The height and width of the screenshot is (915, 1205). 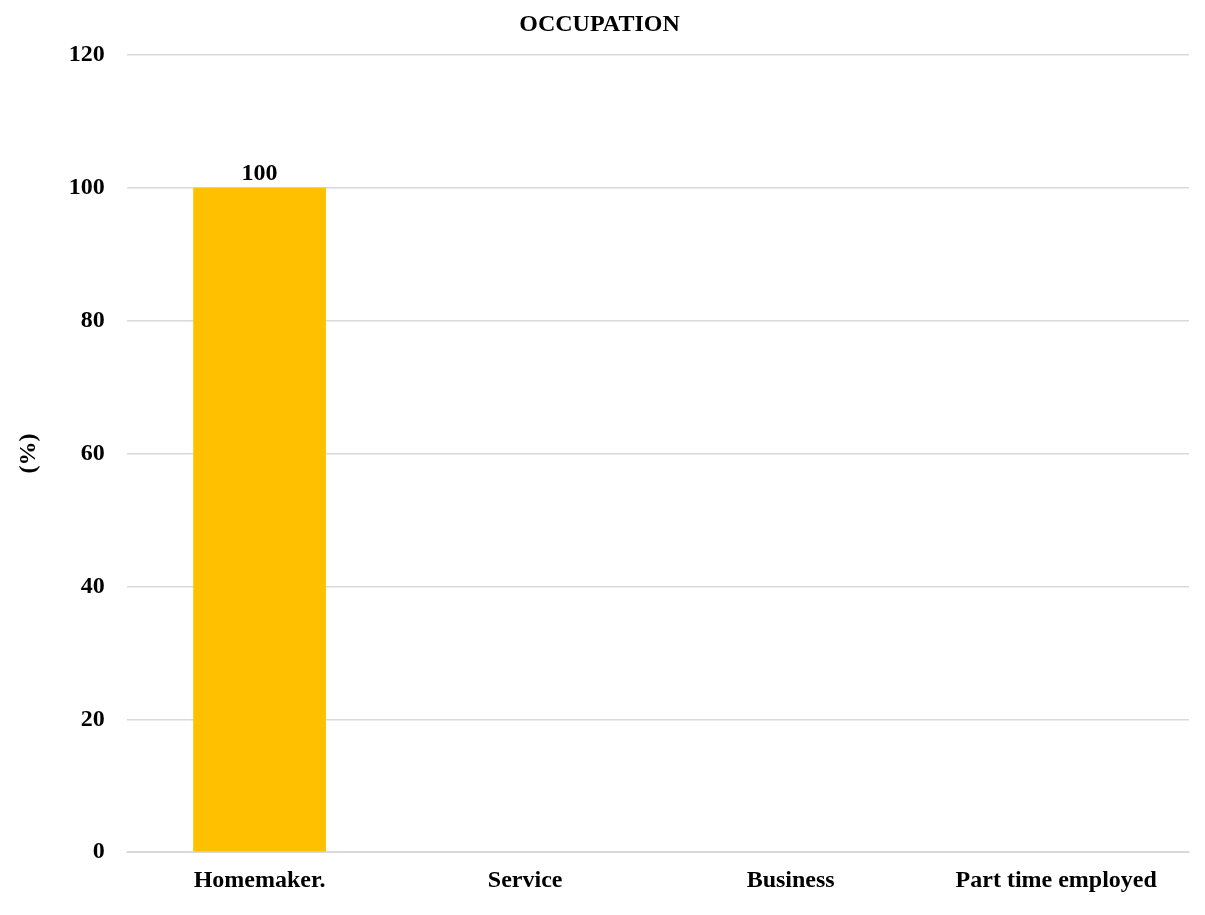 What do you see at coordinates (92, 717) in the screenshot?
I see `y-tick-label: 20` at bounding box center [92, 717].